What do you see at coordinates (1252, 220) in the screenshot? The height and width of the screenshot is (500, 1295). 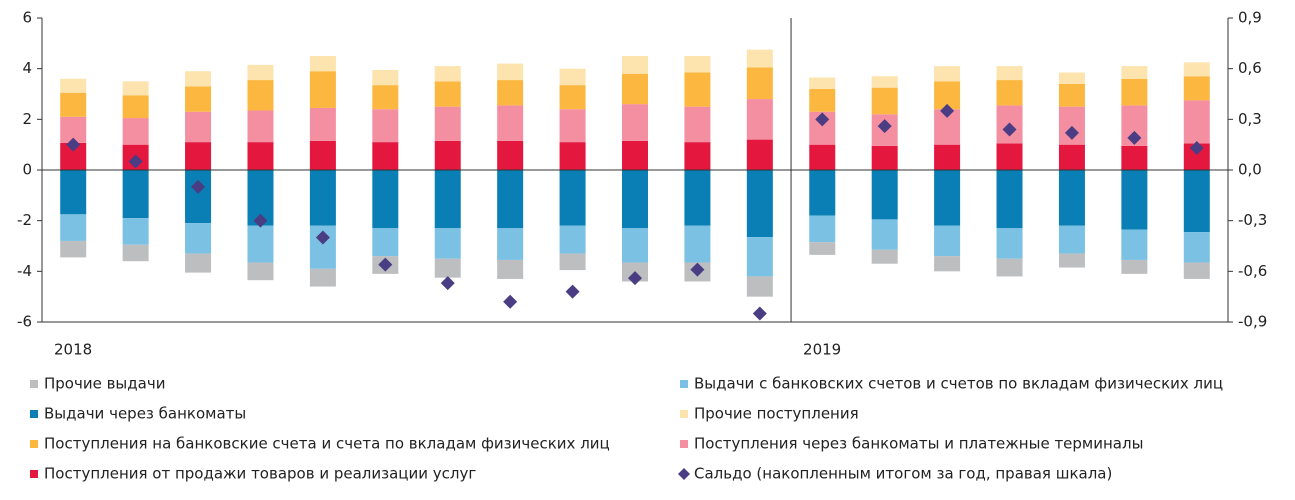 I see `y2-tick-label: -0,3` at bounding box center [1252, 220].